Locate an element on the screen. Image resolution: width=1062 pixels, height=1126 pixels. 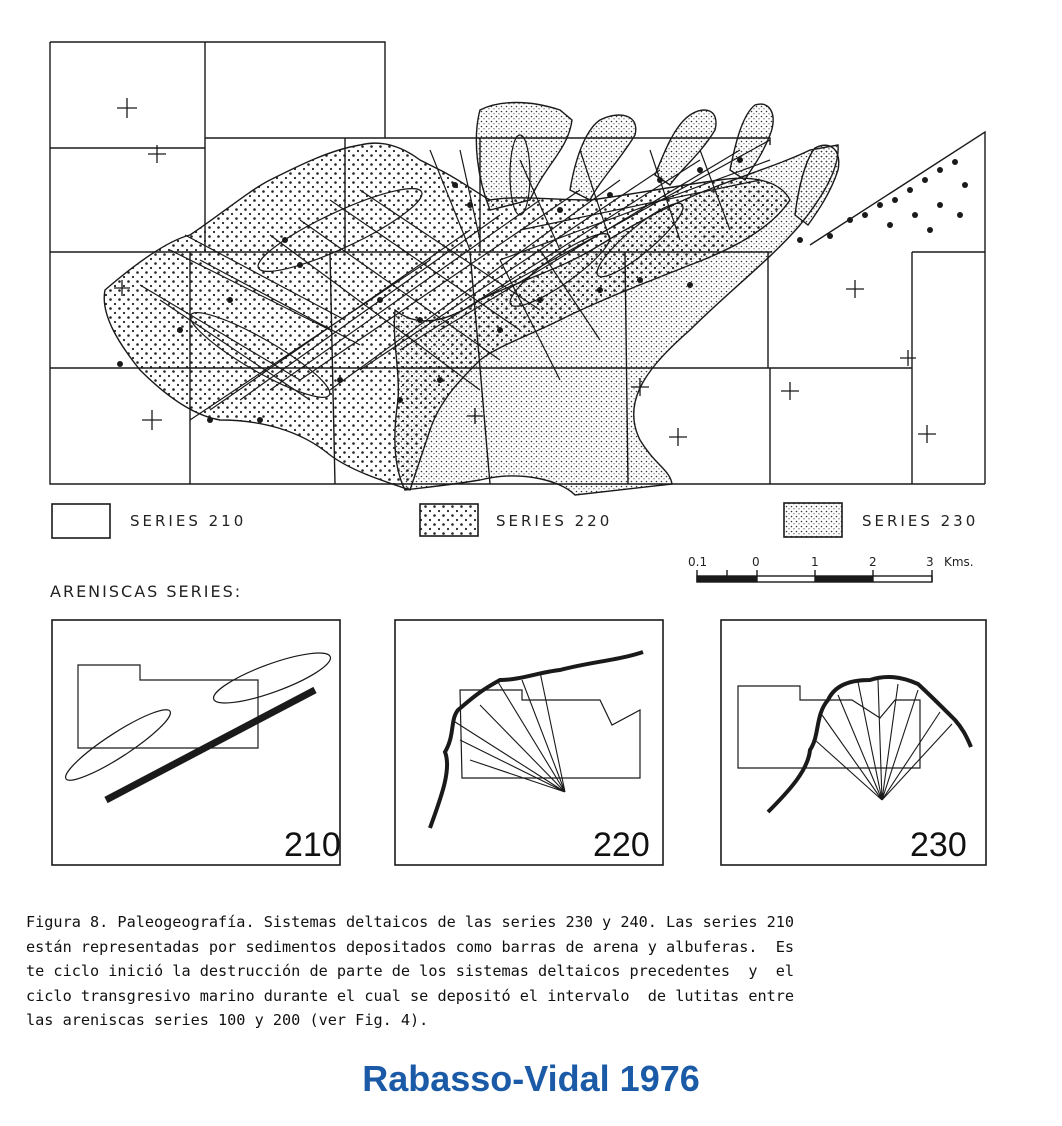
section-title: ARENISCAS SERIES: is located at coordinates (146, 591).